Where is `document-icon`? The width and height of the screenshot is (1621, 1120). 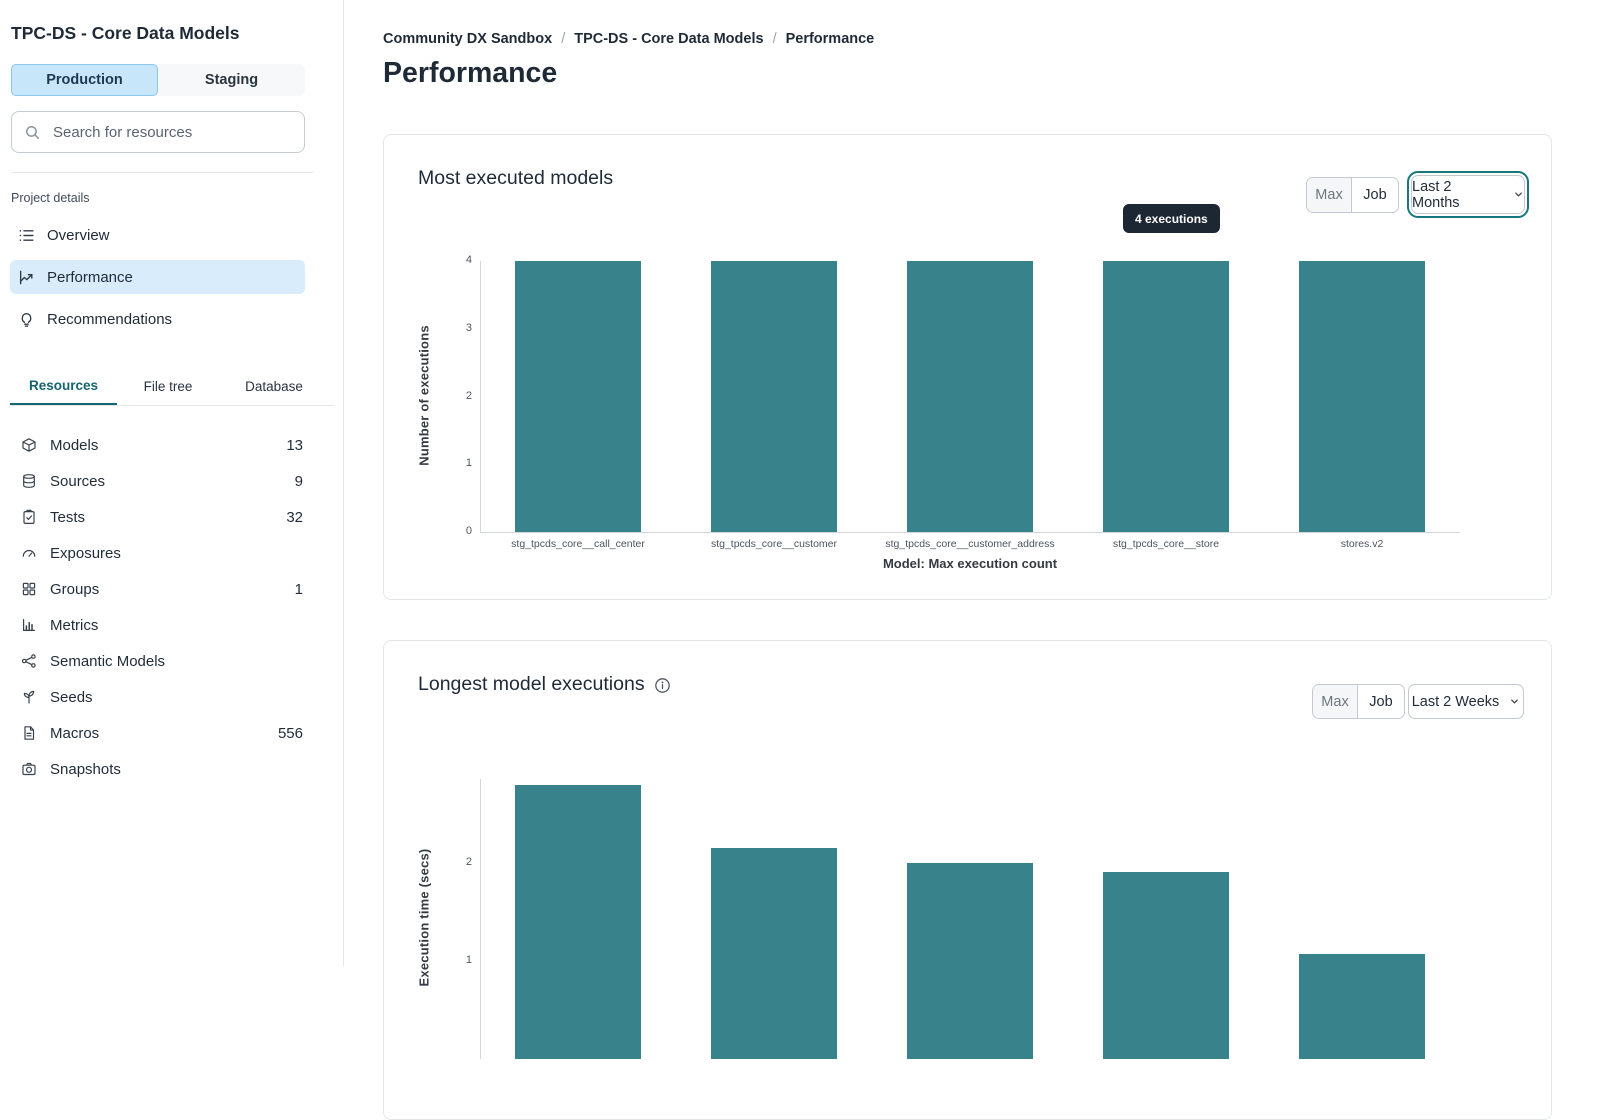 document-icon is located at coordinates (29, 733).